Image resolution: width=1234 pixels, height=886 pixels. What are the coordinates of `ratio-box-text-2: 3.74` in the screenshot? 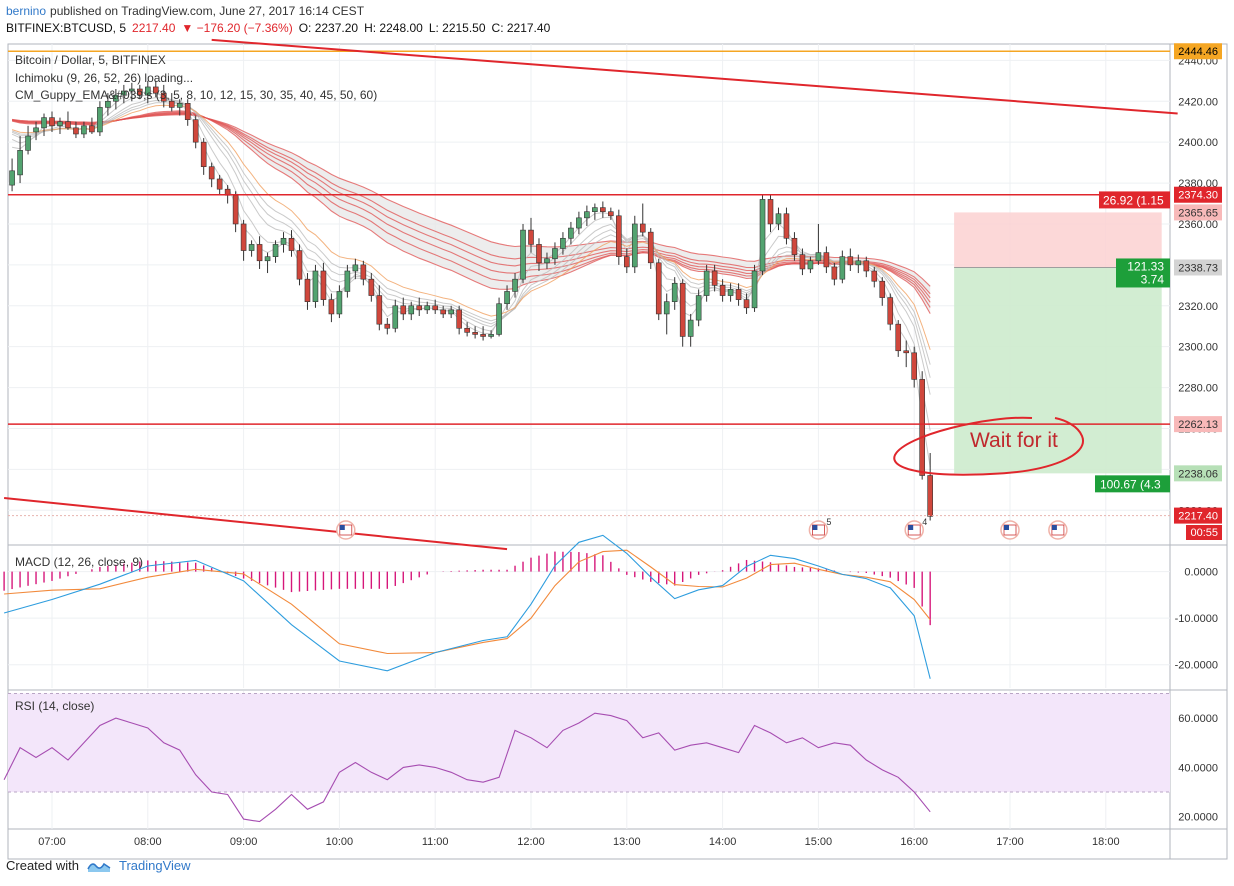 It's located at (1153, 279).